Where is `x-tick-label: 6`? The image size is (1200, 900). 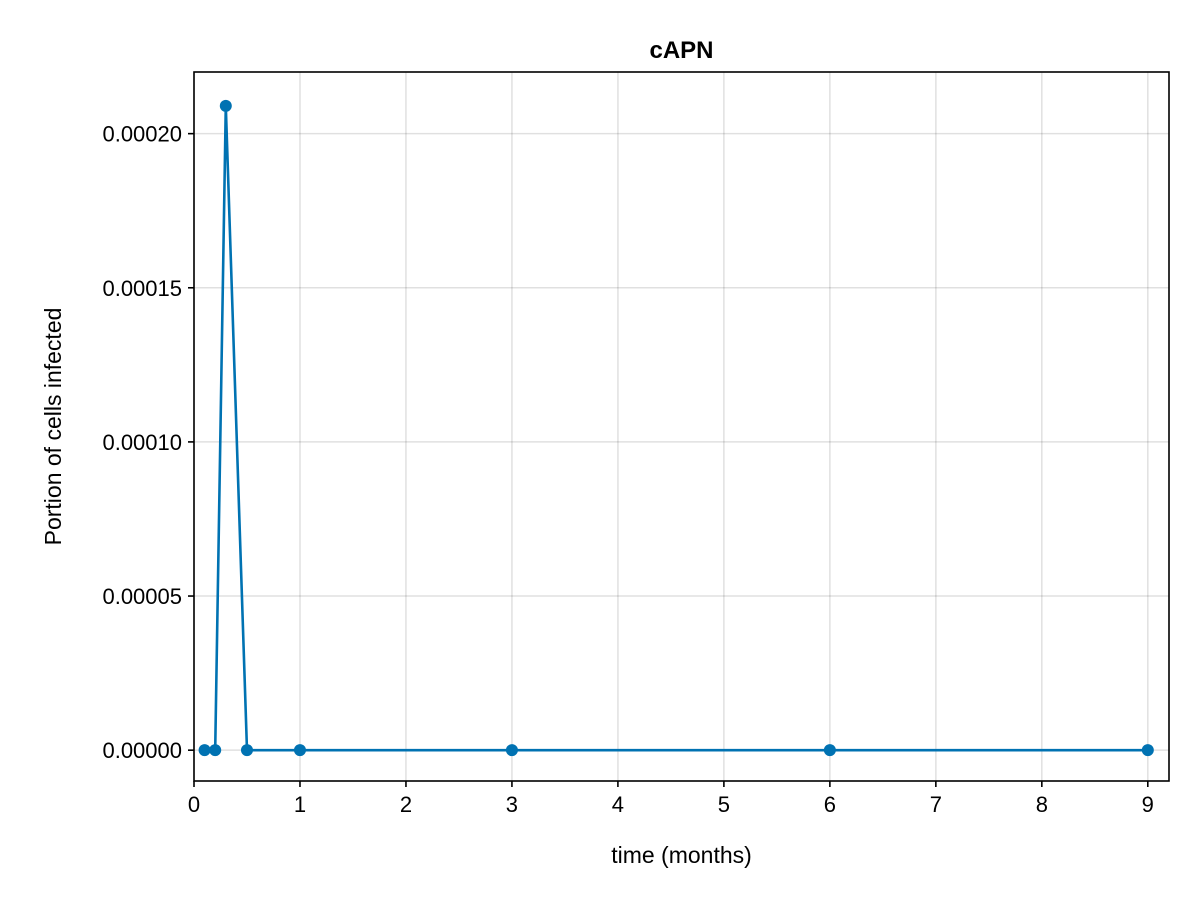 x-tick-label: 6 is located at coordinates (830, 804).